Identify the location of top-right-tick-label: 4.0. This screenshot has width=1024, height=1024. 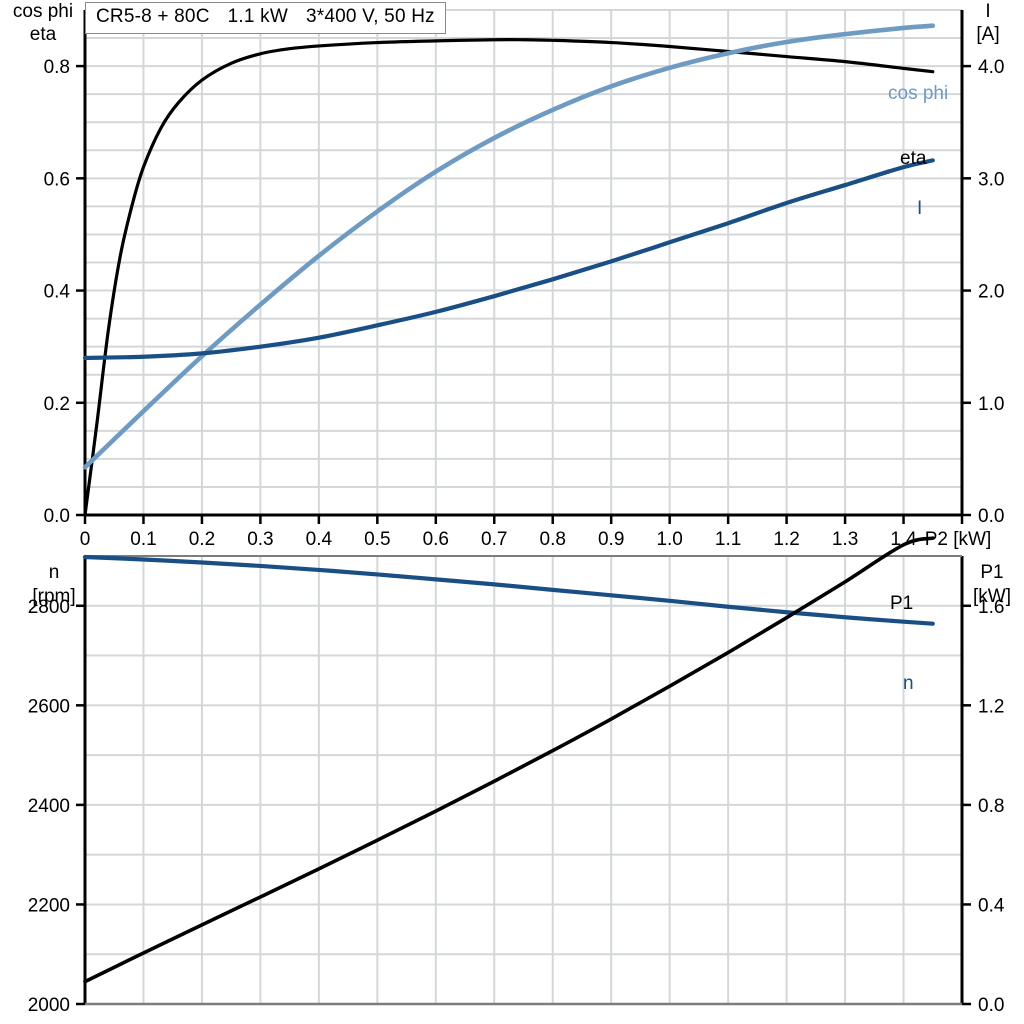
(991, 67).